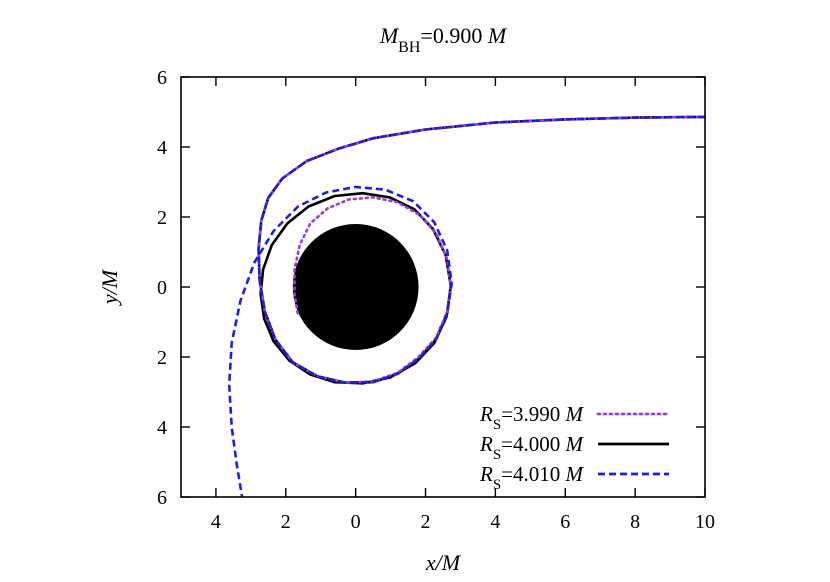 The height and width of the screenshot is (582, 830). Describe the element at coordinates (443, 562) in the screenshot. I see `x-axis-label: x/M` at that location.